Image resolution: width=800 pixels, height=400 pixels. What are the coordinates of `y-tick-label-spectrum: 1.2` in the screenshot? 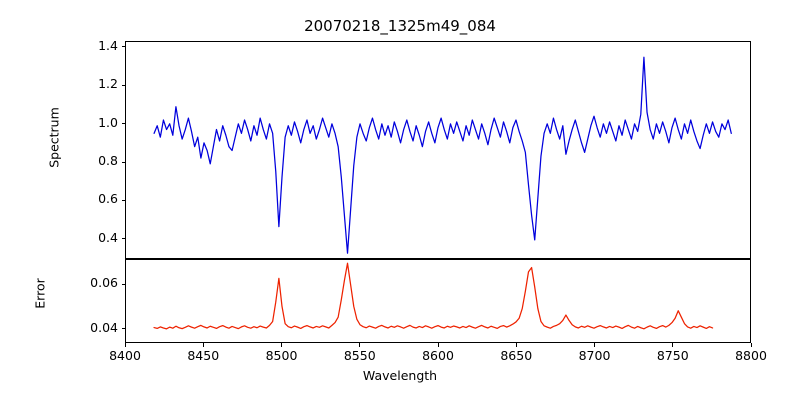 It's located at (108, 84).